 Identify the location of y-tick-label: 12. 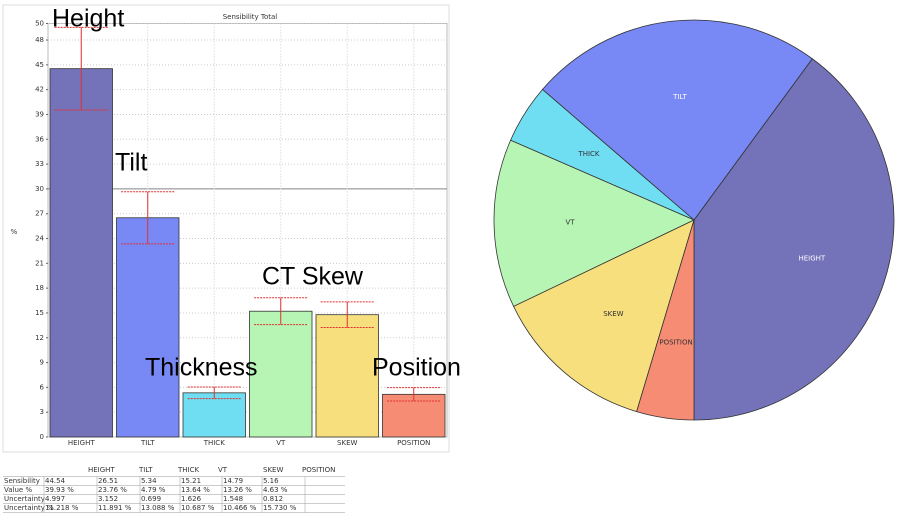
(39, 338).